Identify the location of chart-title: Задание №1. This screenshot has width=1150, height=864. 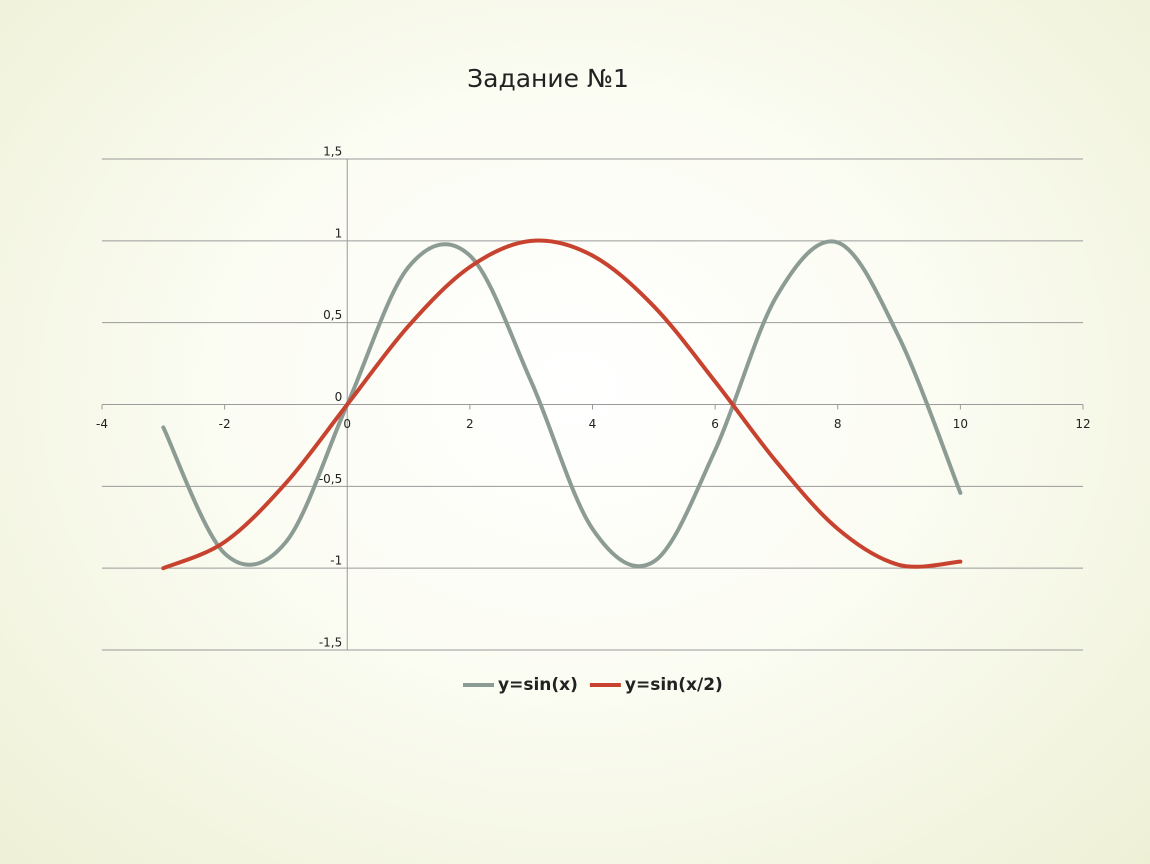
(548, 78).